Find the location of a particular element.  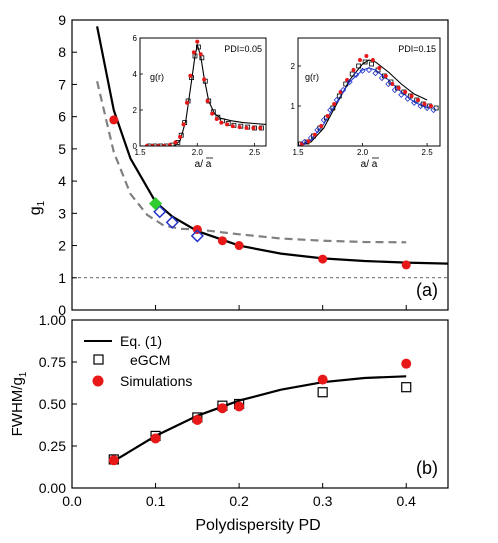

inset-xtick-label: 2.0 is located at coordinates (198, 152).